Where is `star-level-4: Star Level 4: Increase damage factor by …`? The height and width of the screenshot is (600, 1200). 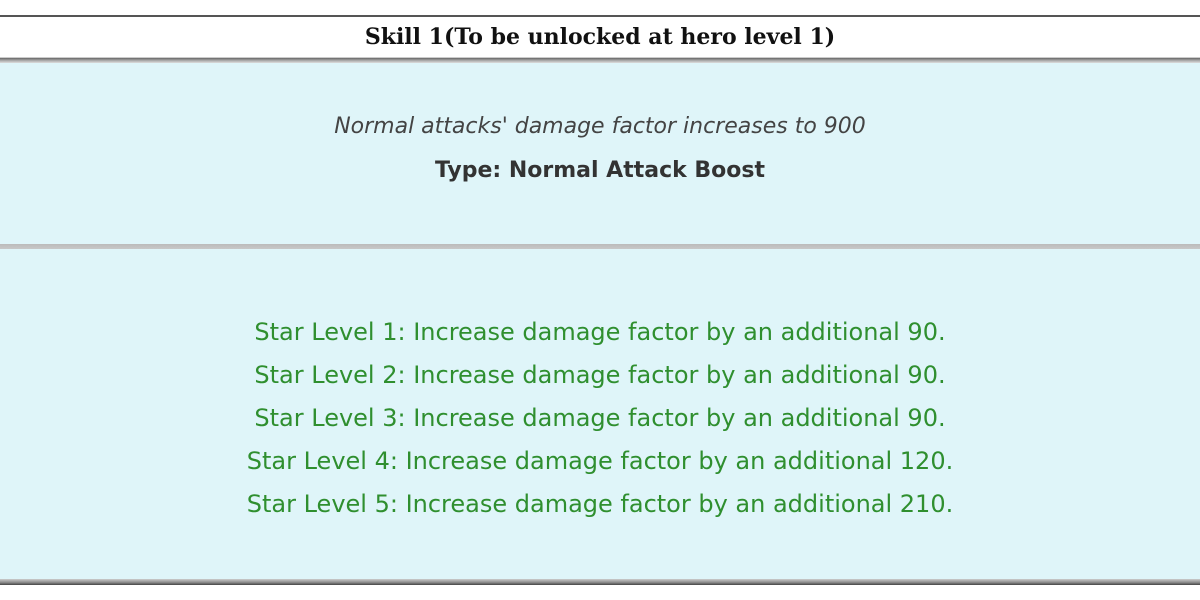 star-level-4: Star Level 4: Increase damage factor by … is located at coordinates (600, 461).